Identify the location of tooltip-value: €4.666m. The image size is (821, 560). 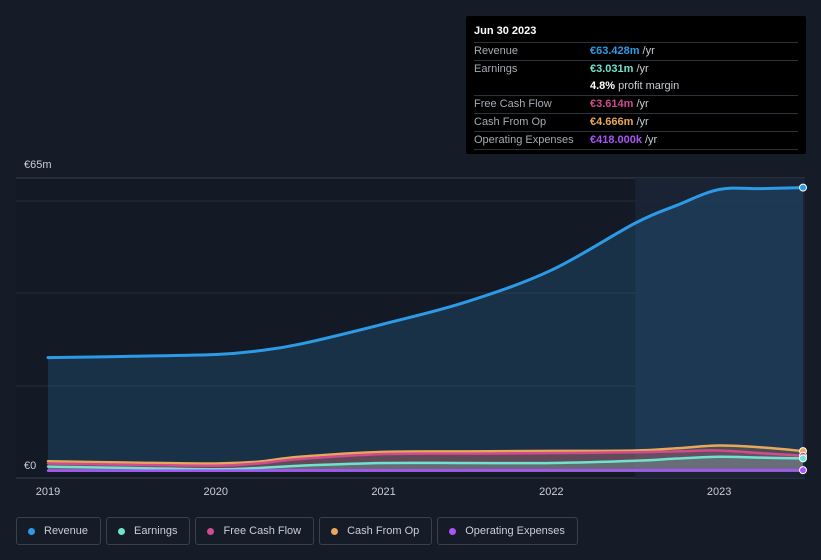
(612, 122).